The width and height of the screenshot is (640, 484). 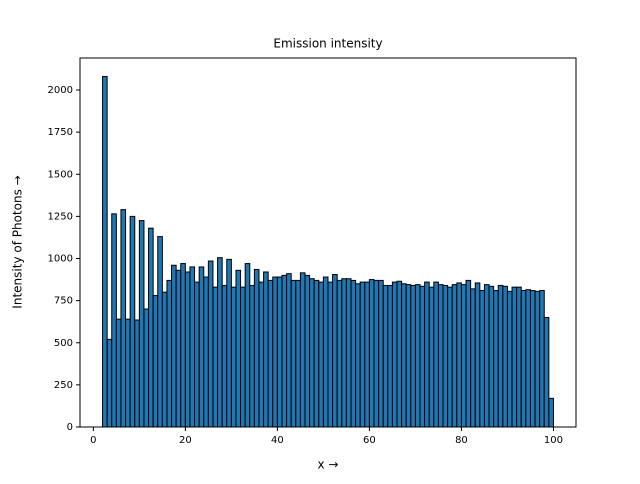 I want to click on x-tick-label: 60, so click(x=369, y=440).